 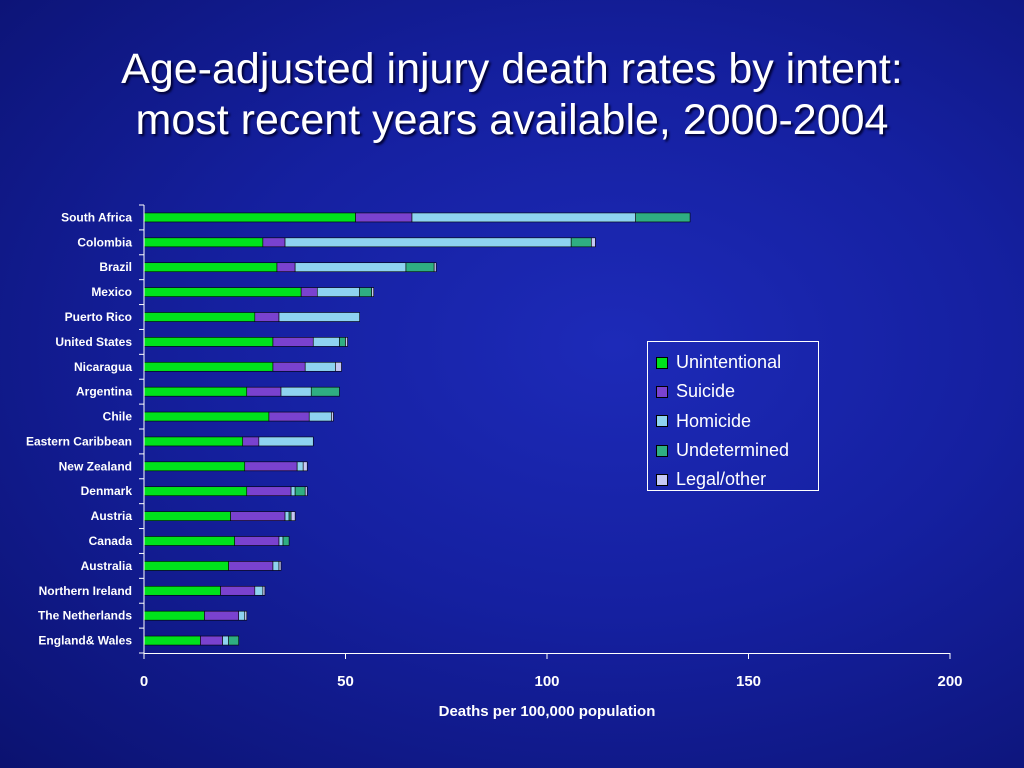 I want to click on bar-suicide-canada, so click(x=257, y=541).